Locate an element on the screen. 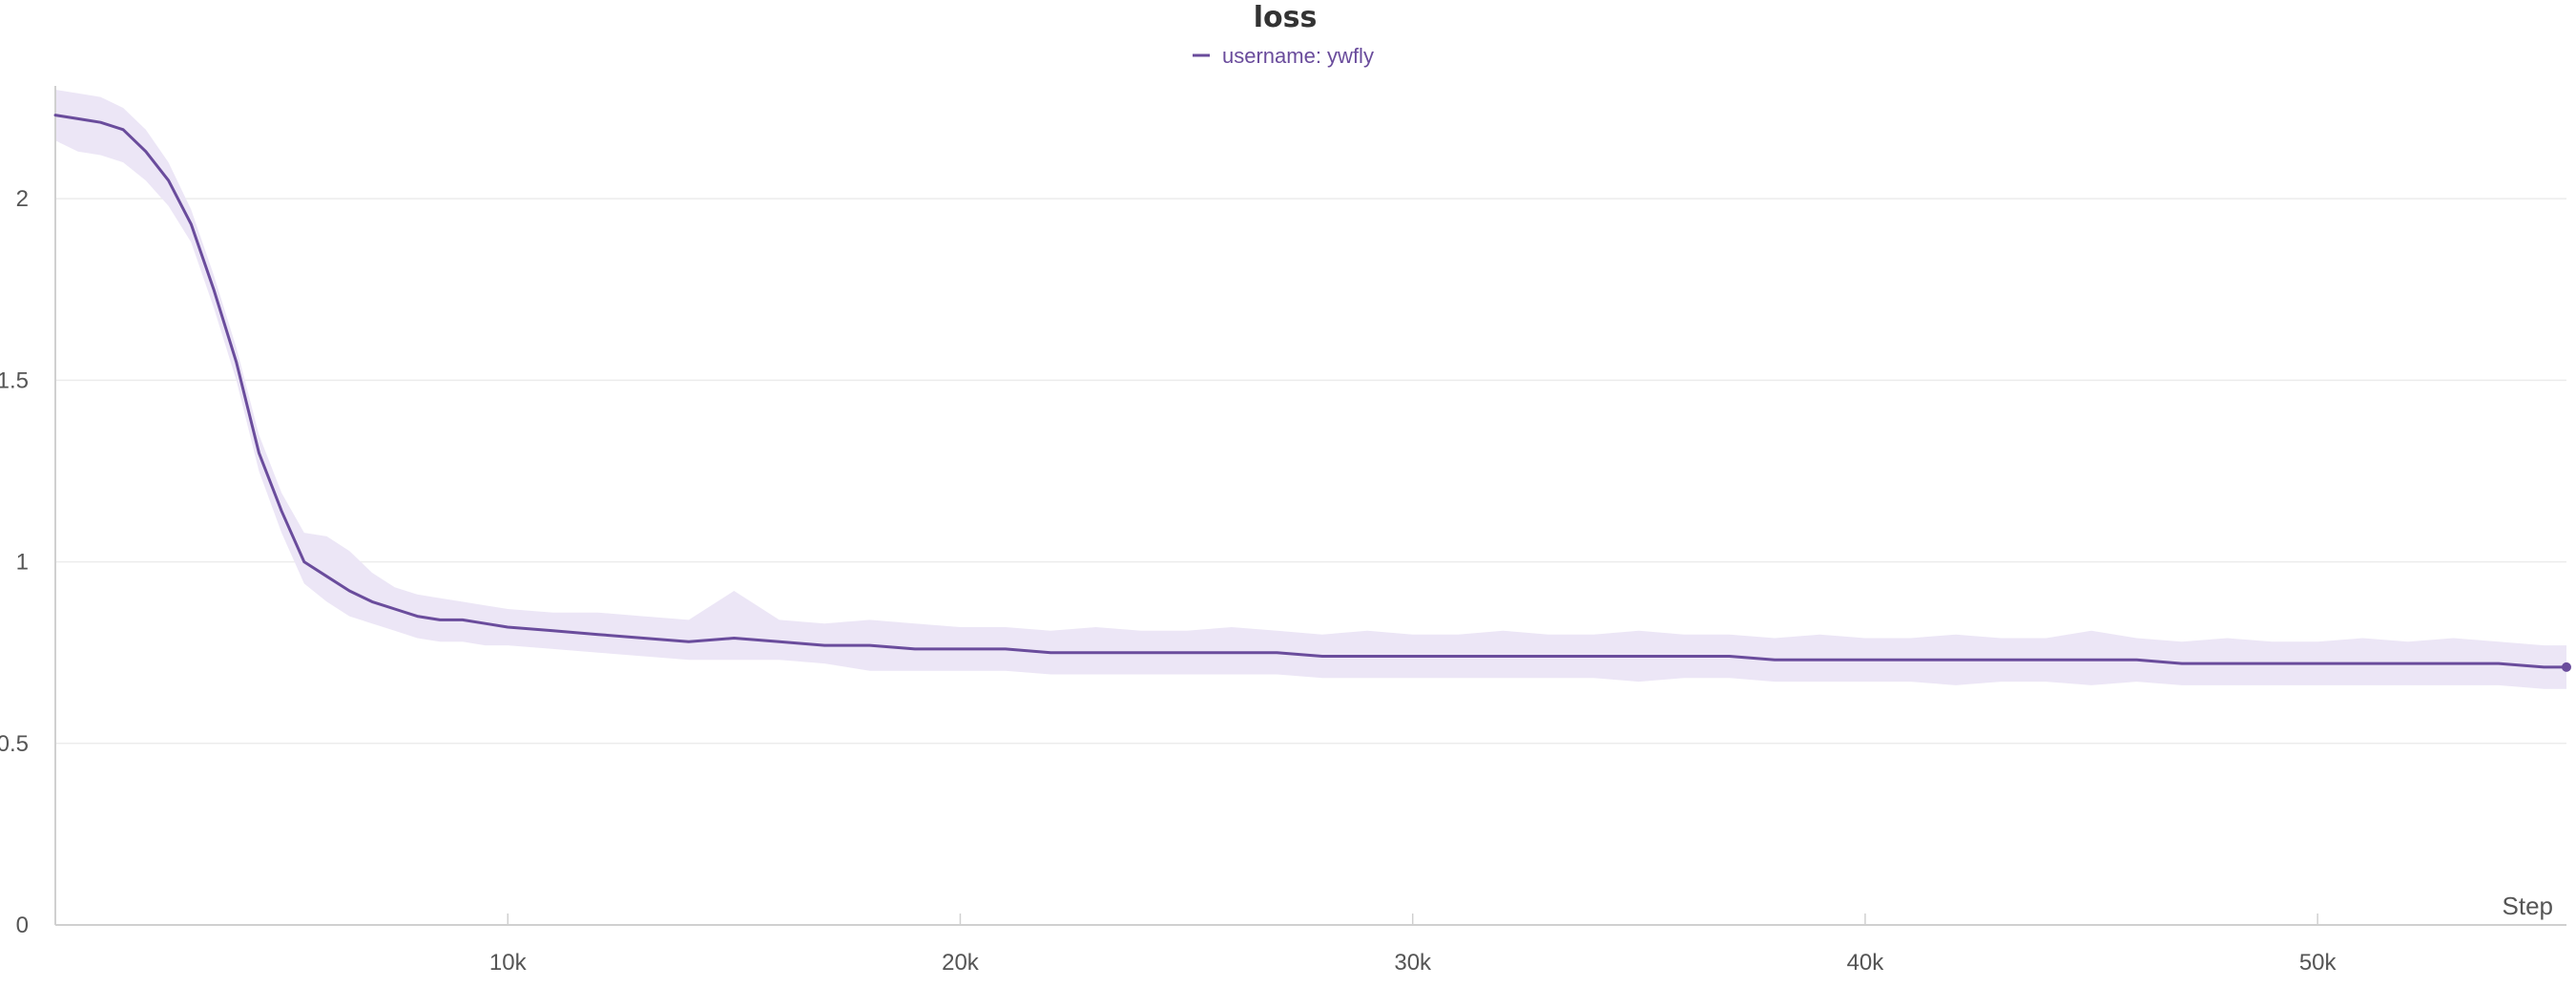 The width and height of the screenshot is (2576, 987). x-tick-label: 30k is located at coordinates (1413, 963).